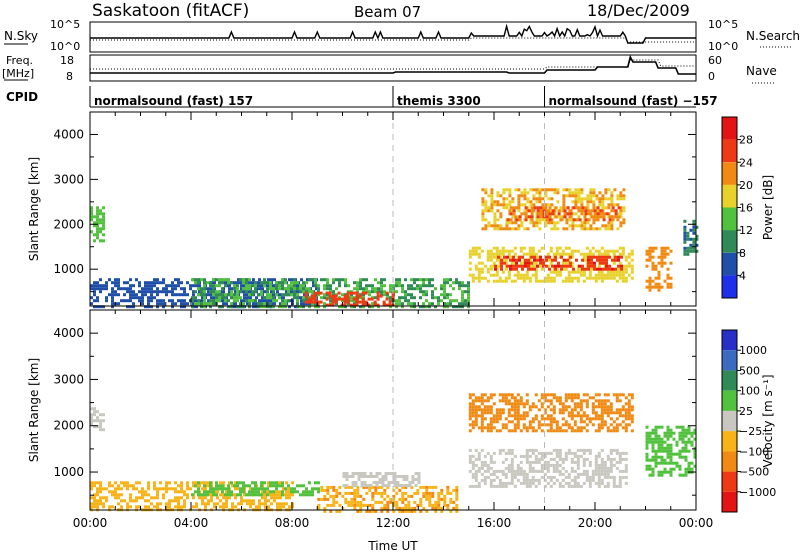 This screenshot has width=800, height=554. I want to click on y-tick-label: 3000, so click(68, 179).